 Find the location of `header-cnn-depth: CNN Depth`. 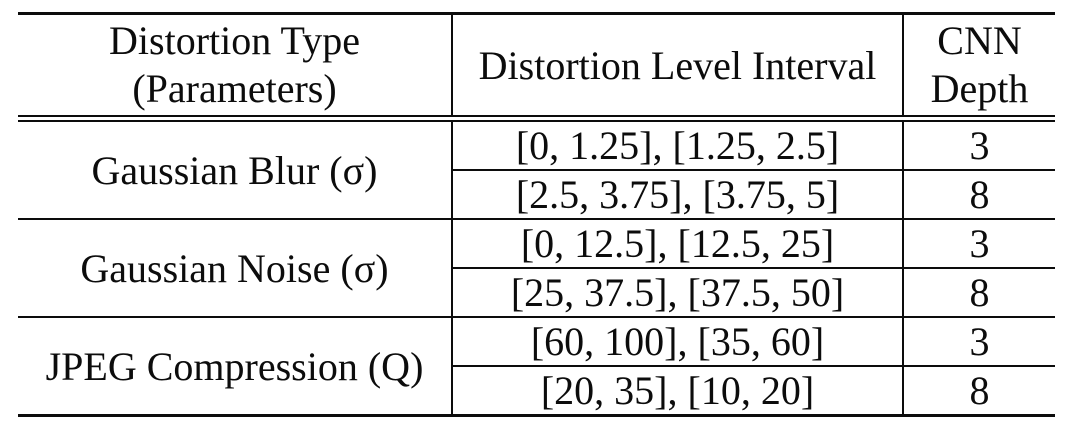

header-cnn-depth: CNN Depth is located at coordinates (978, 67).